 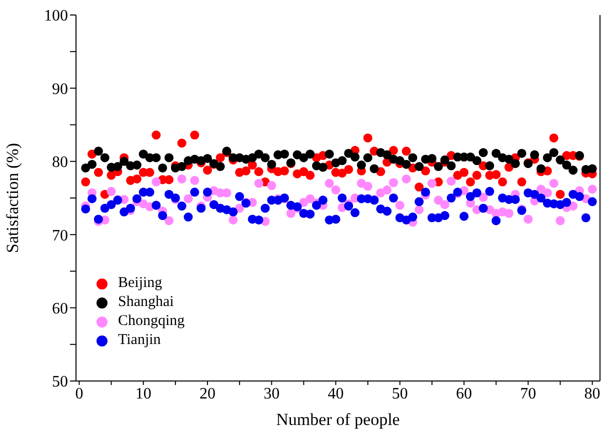 What do you see at coordinates (146, 302) in the screenshot?
I see `legend-label: Shanghai` at bounding box center [146, 302].